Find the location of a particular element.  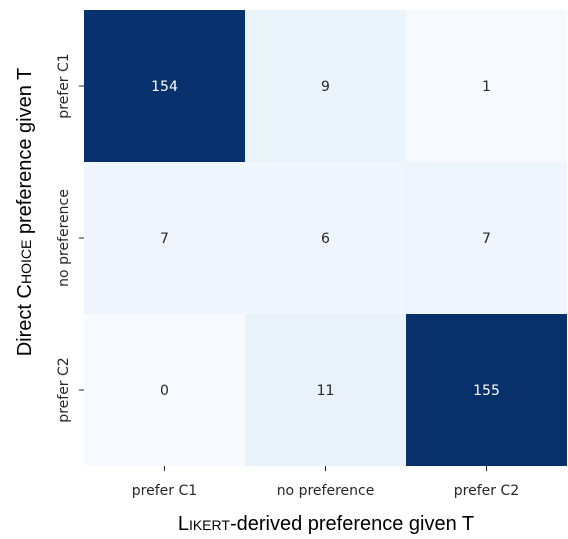

y-tick-label: prefer C1 is located at coordinates (64, 85).